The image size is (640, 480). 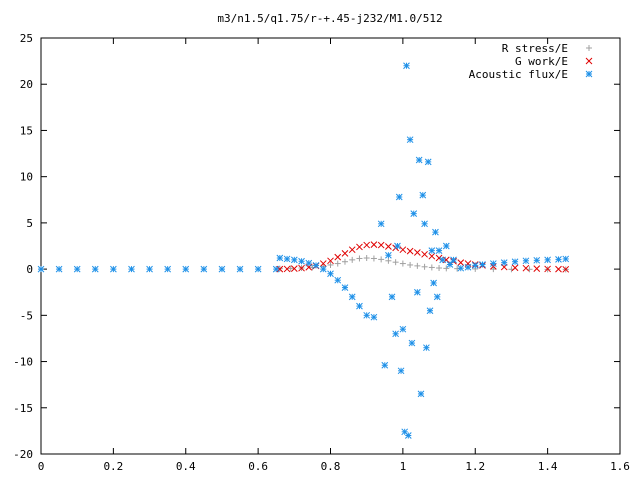 What do you see at coordinates (26, 315) in the screenshot?
I see `y-tick-label: -5` at bounding box center [26, 315].